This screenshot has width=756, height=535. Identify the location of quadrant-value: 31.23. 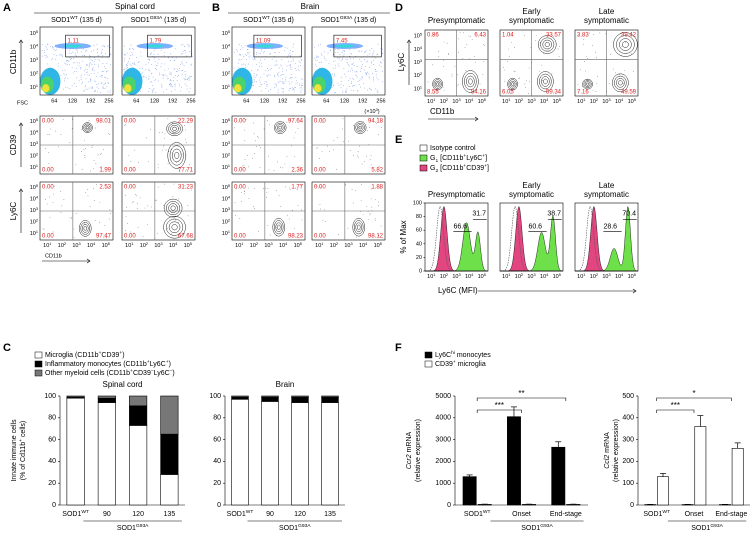
(186, 188).